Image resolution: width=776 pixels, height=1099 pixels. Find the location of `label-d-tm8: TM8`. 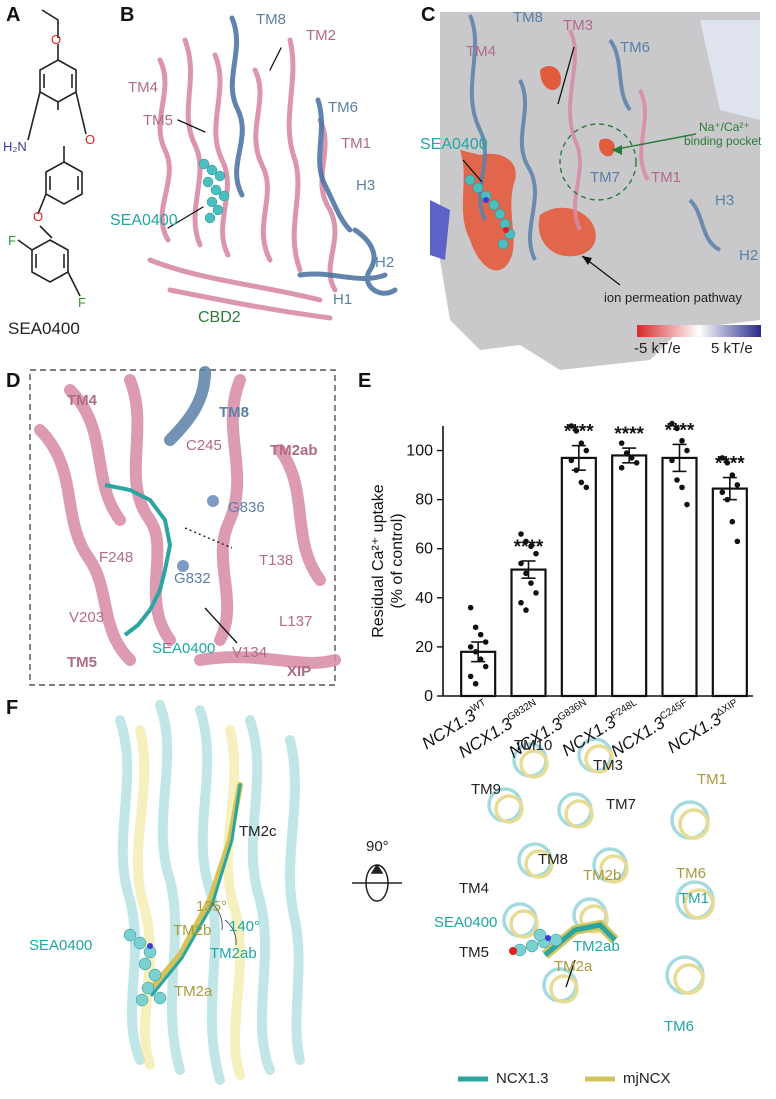

label-d-tm8: TM8 is located at coordinates (234, 412).